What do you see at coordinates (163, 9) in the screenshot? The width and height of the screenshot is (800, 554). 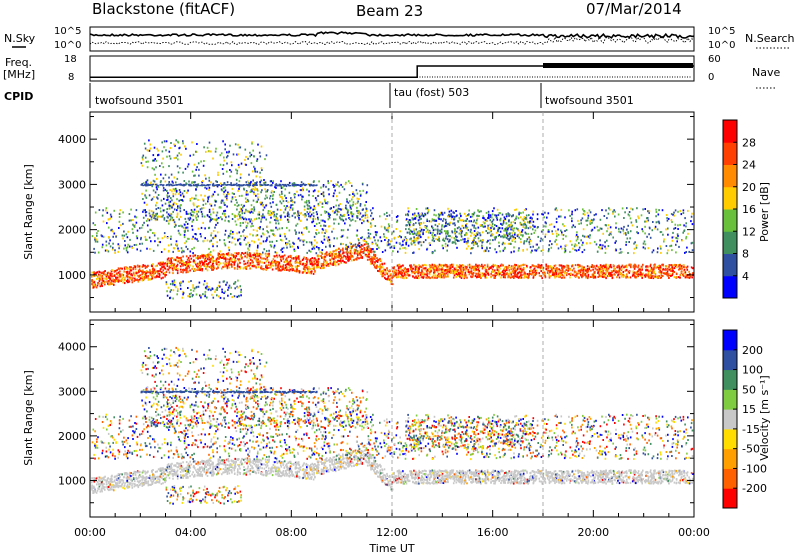 I see `figure-title: Blackstone (fitACF)` at bounding box center [163, 9].